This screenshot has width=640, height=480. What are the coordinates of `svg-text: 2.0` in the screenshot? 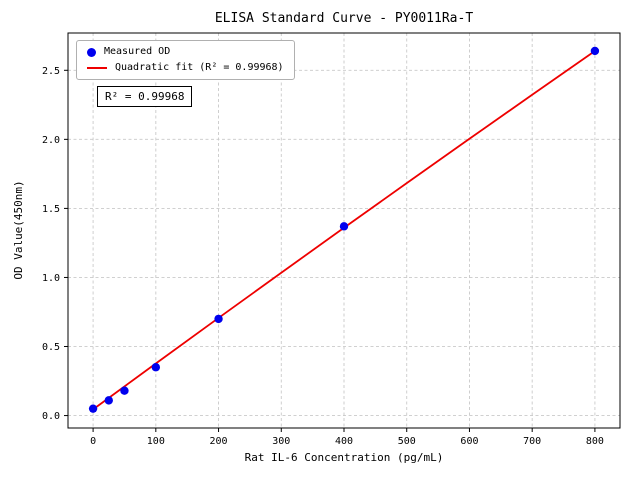 It's located at (51, 140).